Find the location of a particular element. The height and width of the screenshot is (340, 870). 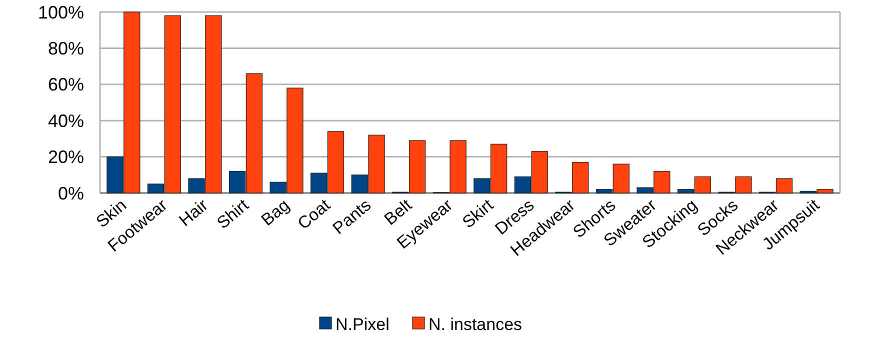

y-tick-label: 0% is located at coordinates (71, 193).